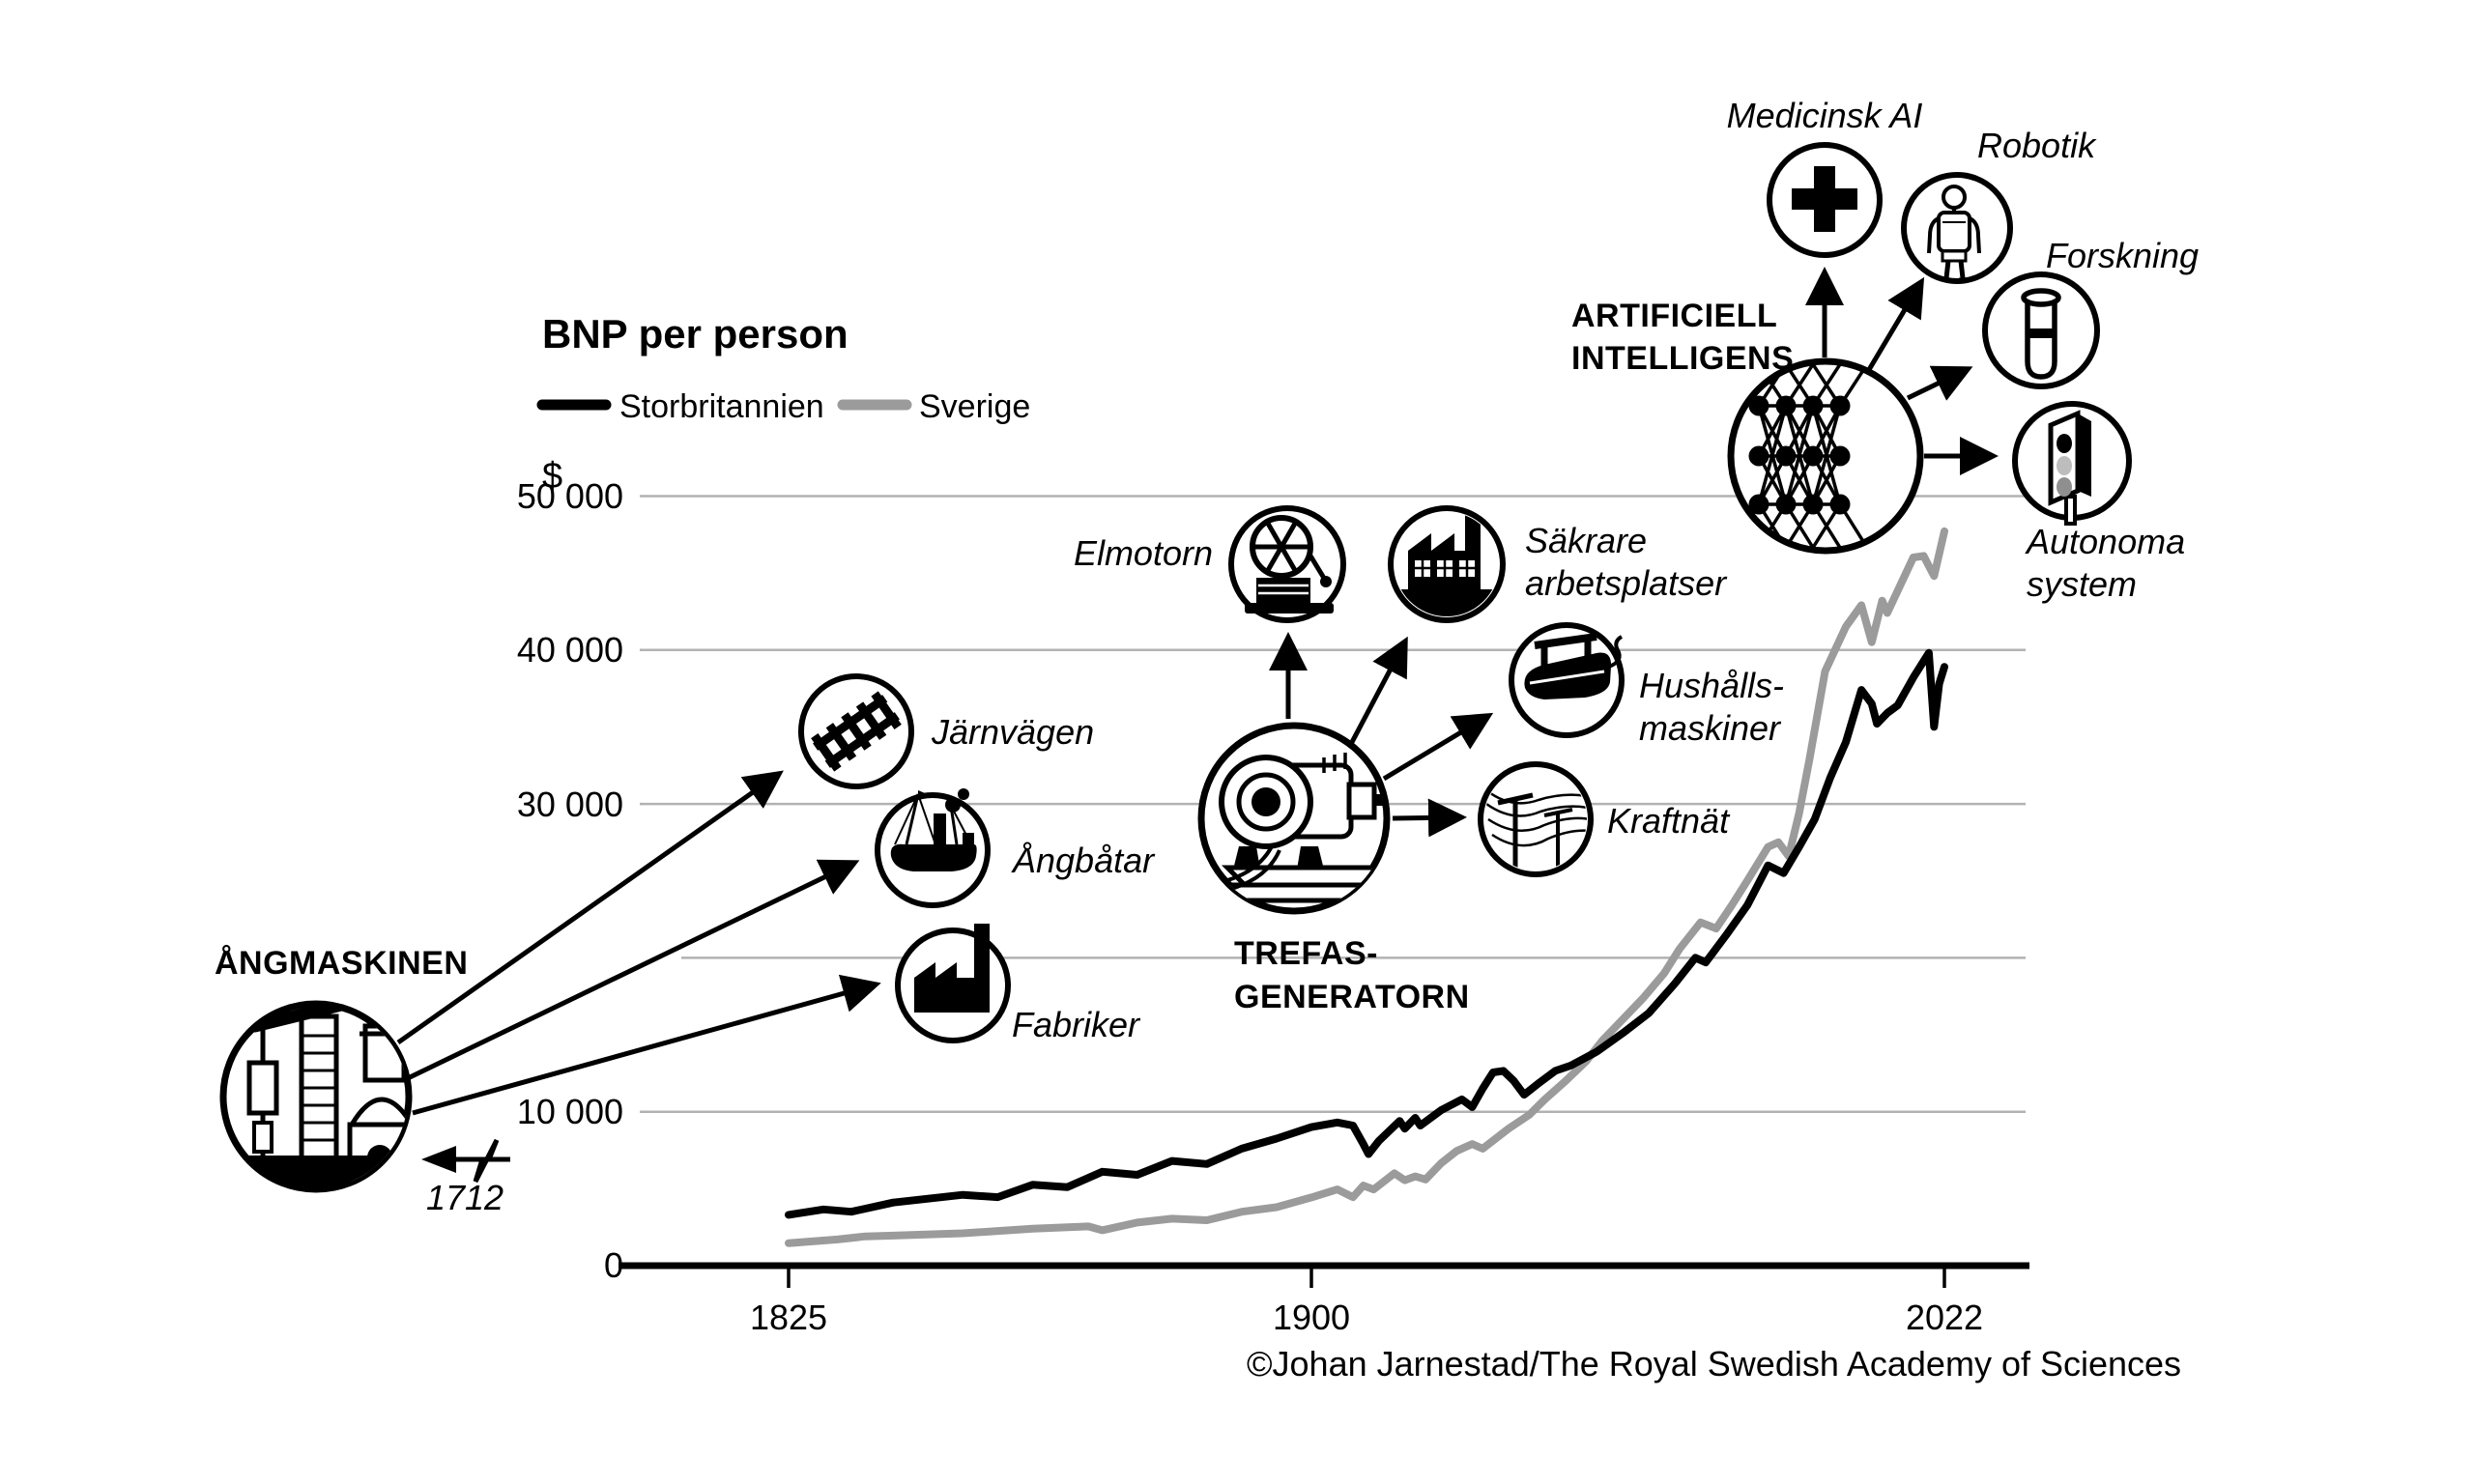 This screenshot has height=1484, width=2474. I want to click on test-tube-icon, so click(2041, 334).